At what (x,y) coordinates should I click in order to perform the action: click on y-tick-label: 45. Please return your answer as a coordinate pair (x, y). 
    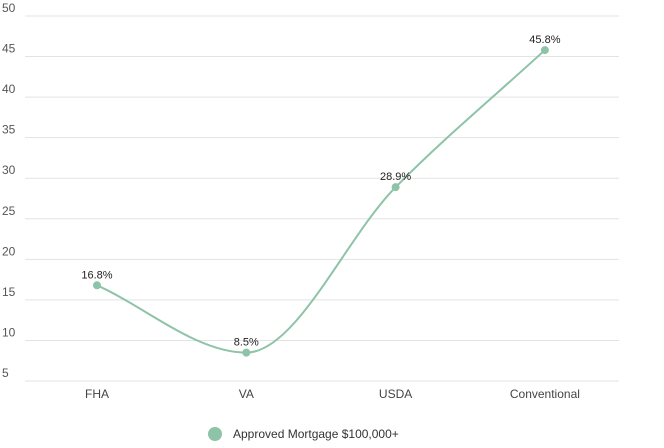
    Looking at the image, I should click on (9, 49).